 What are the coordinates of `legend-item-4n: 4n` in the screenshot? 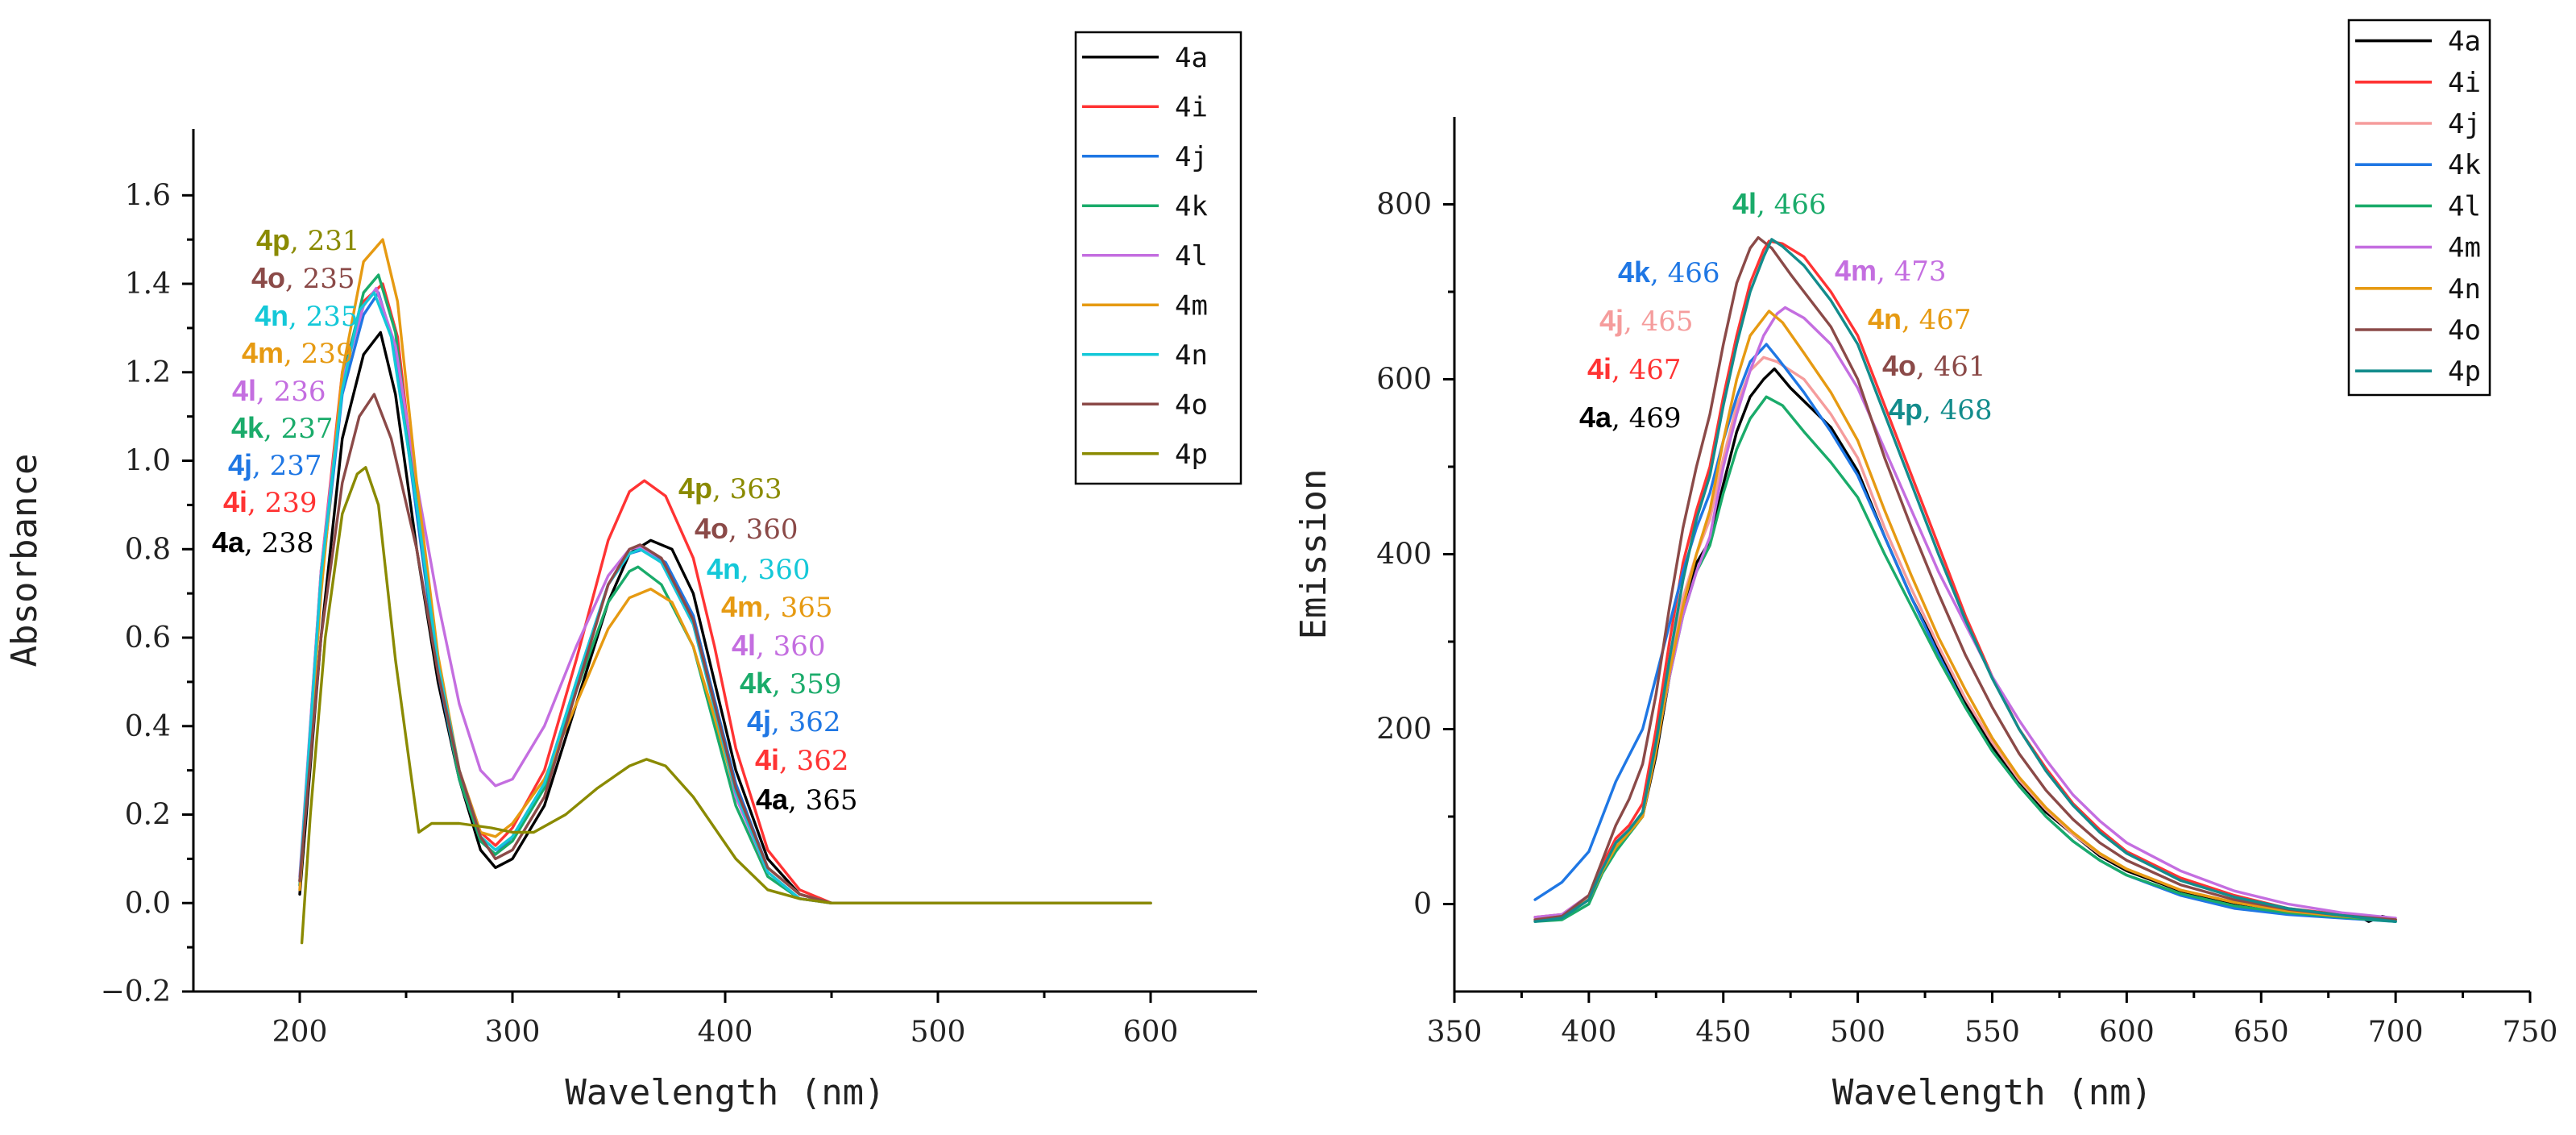 It's located at (2418, 289).